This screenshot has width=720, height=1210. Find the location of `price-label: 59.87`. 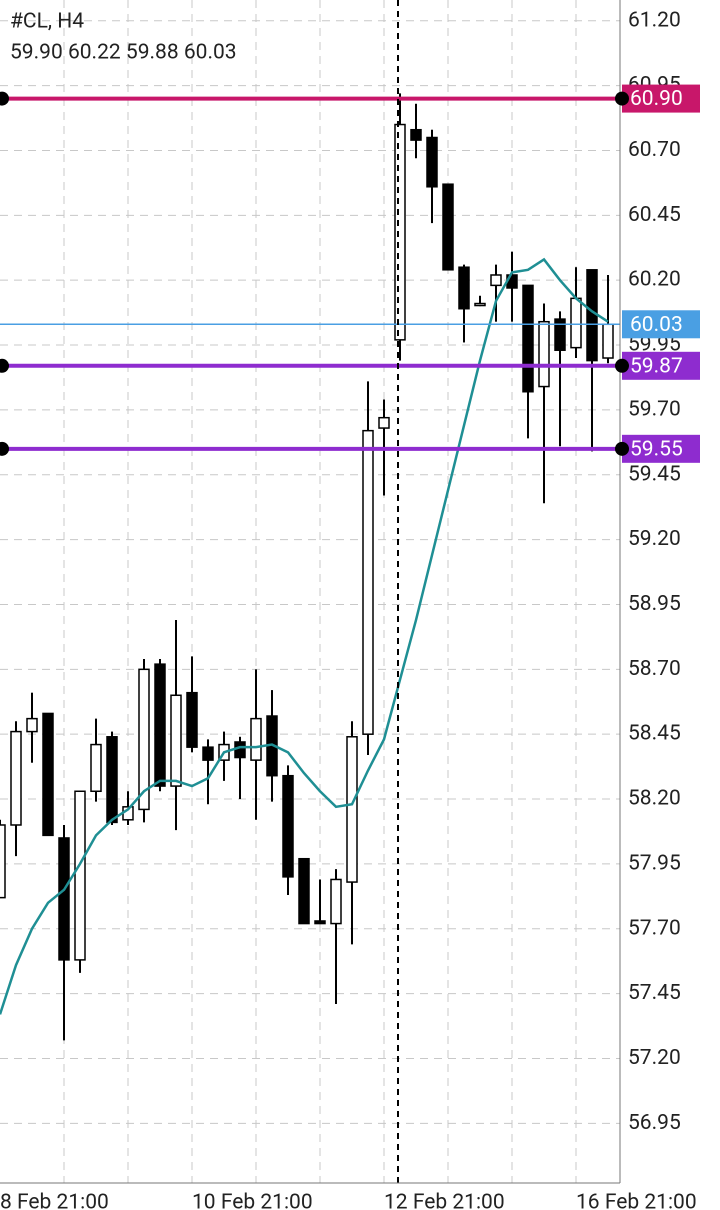

price-label: 59.87 is located at coordinates (656, 366).